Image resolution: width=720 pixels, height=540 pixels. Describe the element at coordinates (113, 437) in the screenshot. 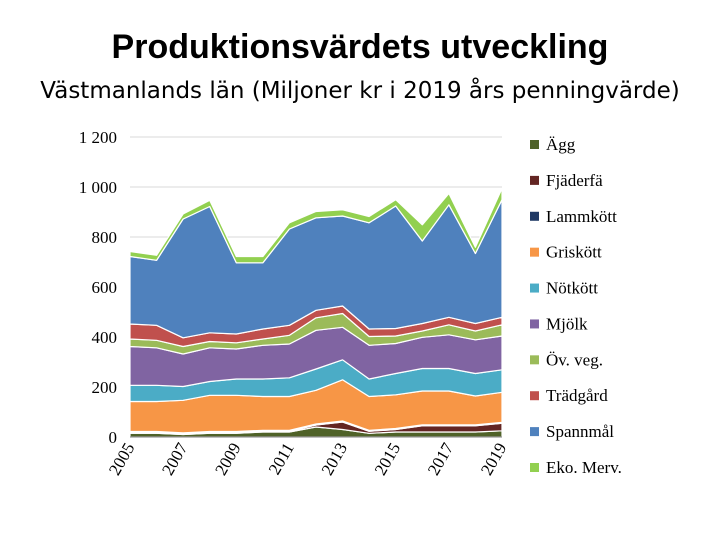

I see `y-tick-label: 0` at that location.